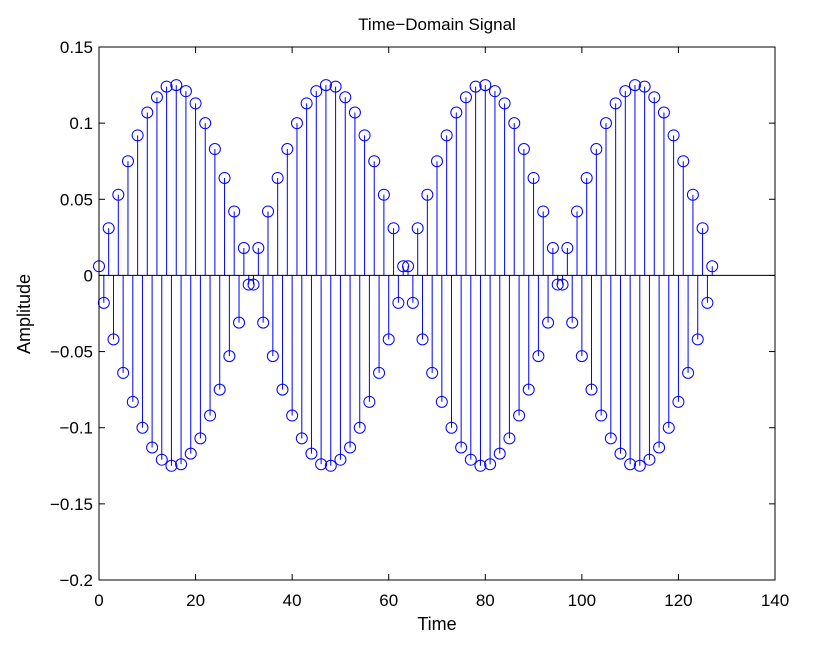  Describe the element at coordinates (437, 24) in the screenshot. I see `chart-title: Time−Domain Signal` at that location.